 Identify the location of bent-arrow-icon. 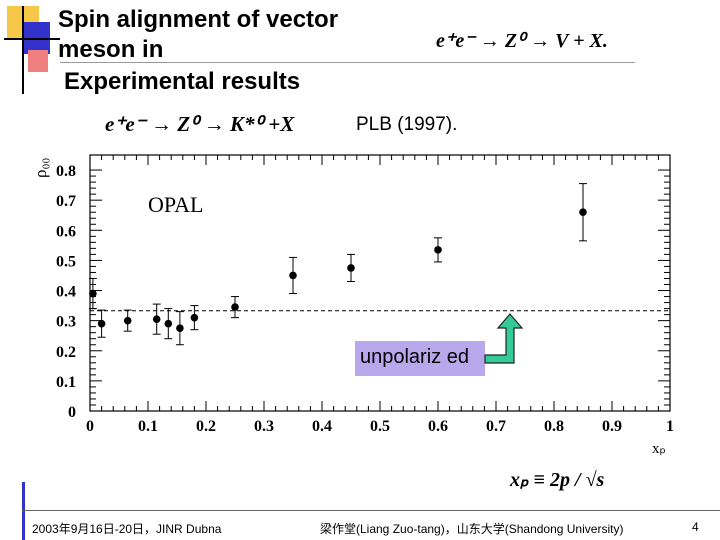
(504, 338).